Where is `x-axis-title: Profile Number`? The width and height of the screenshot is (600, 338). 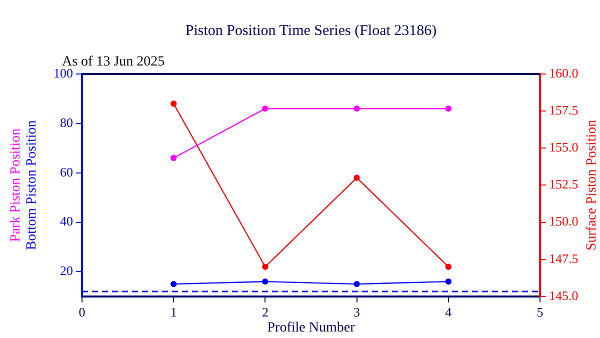
x-axis-title: Profile Number is located at coordinates (311, 328).